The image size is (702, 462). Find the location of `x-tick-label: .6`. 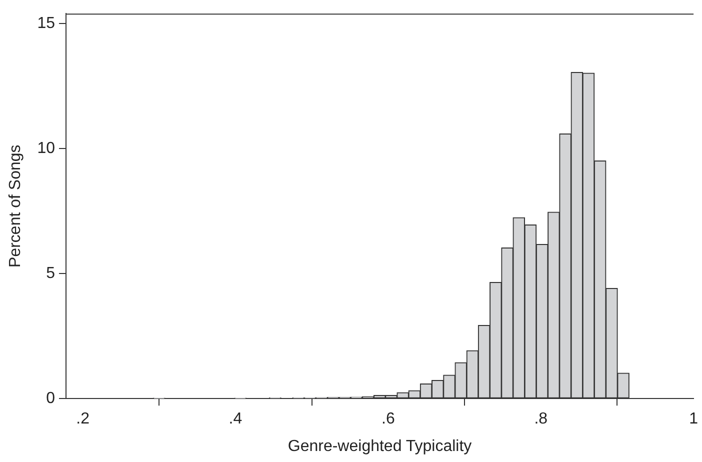

x-tick-label: .6 is located at coordinates (388, 419).